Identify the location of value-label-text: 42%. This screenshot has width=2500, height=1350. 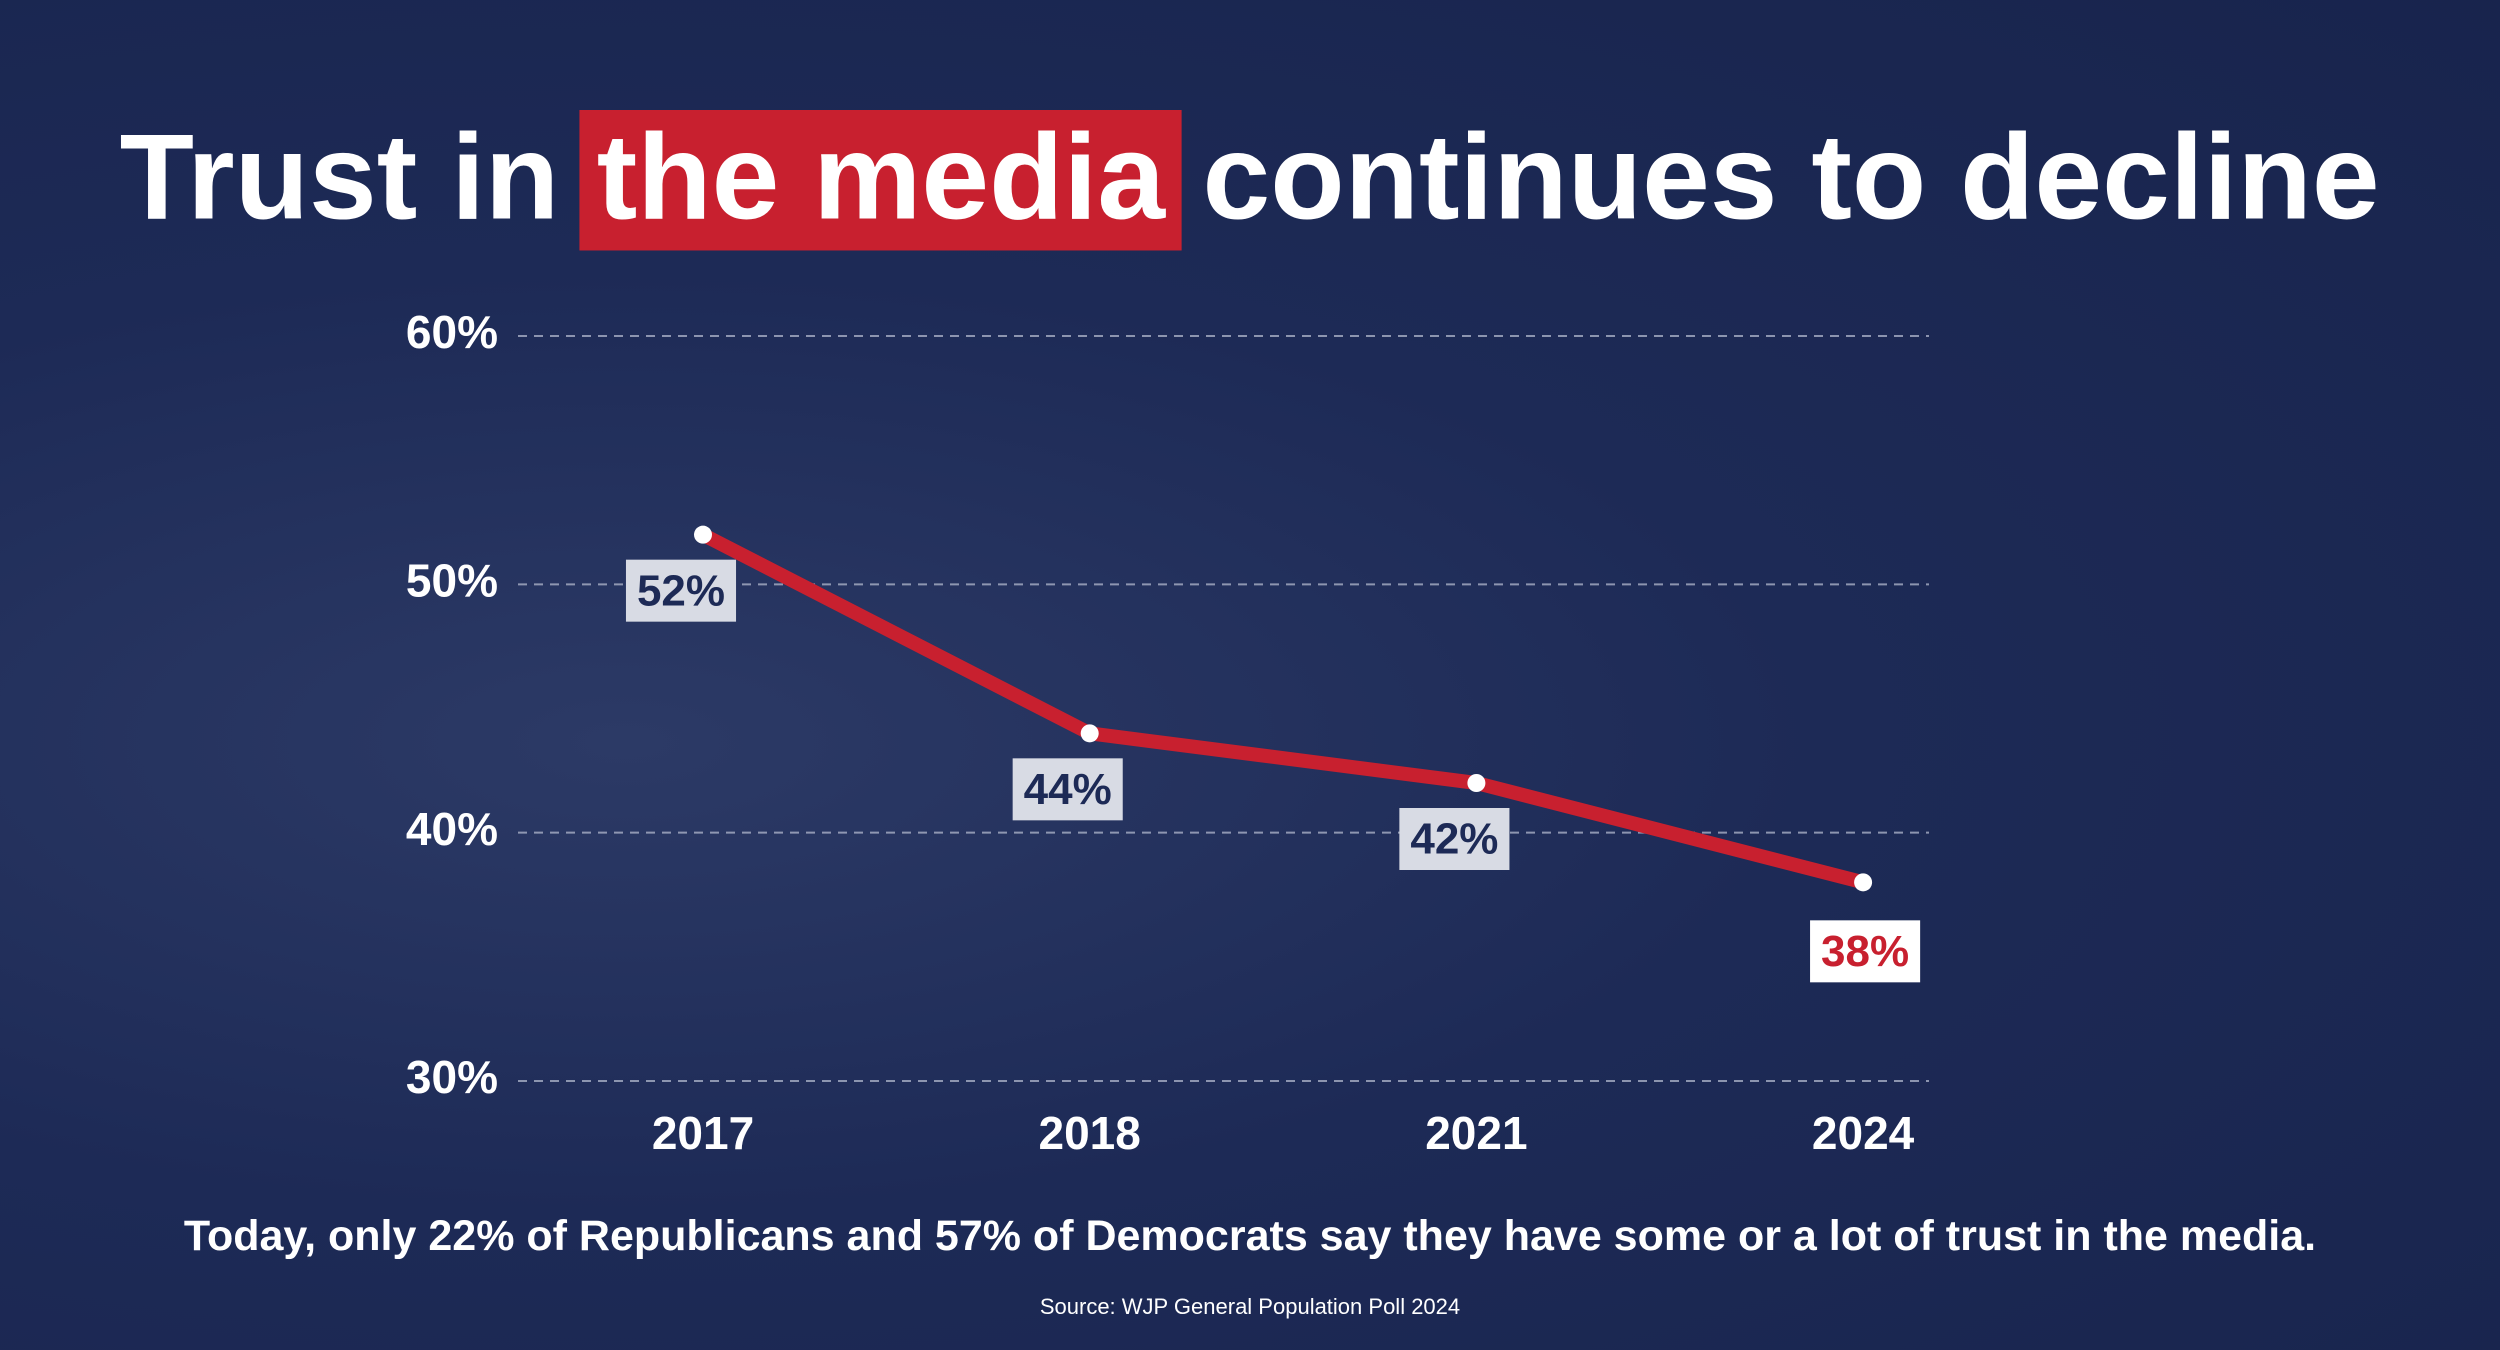
(1454, 839).